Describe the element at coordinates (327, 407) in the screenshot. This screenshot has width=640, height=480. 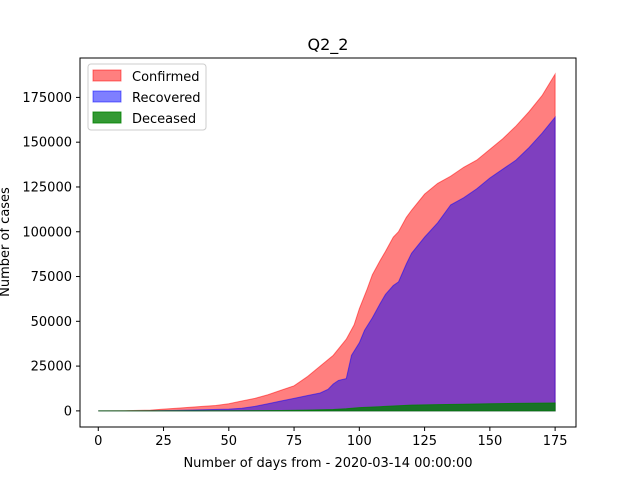
I see `area-deceased` at that location.